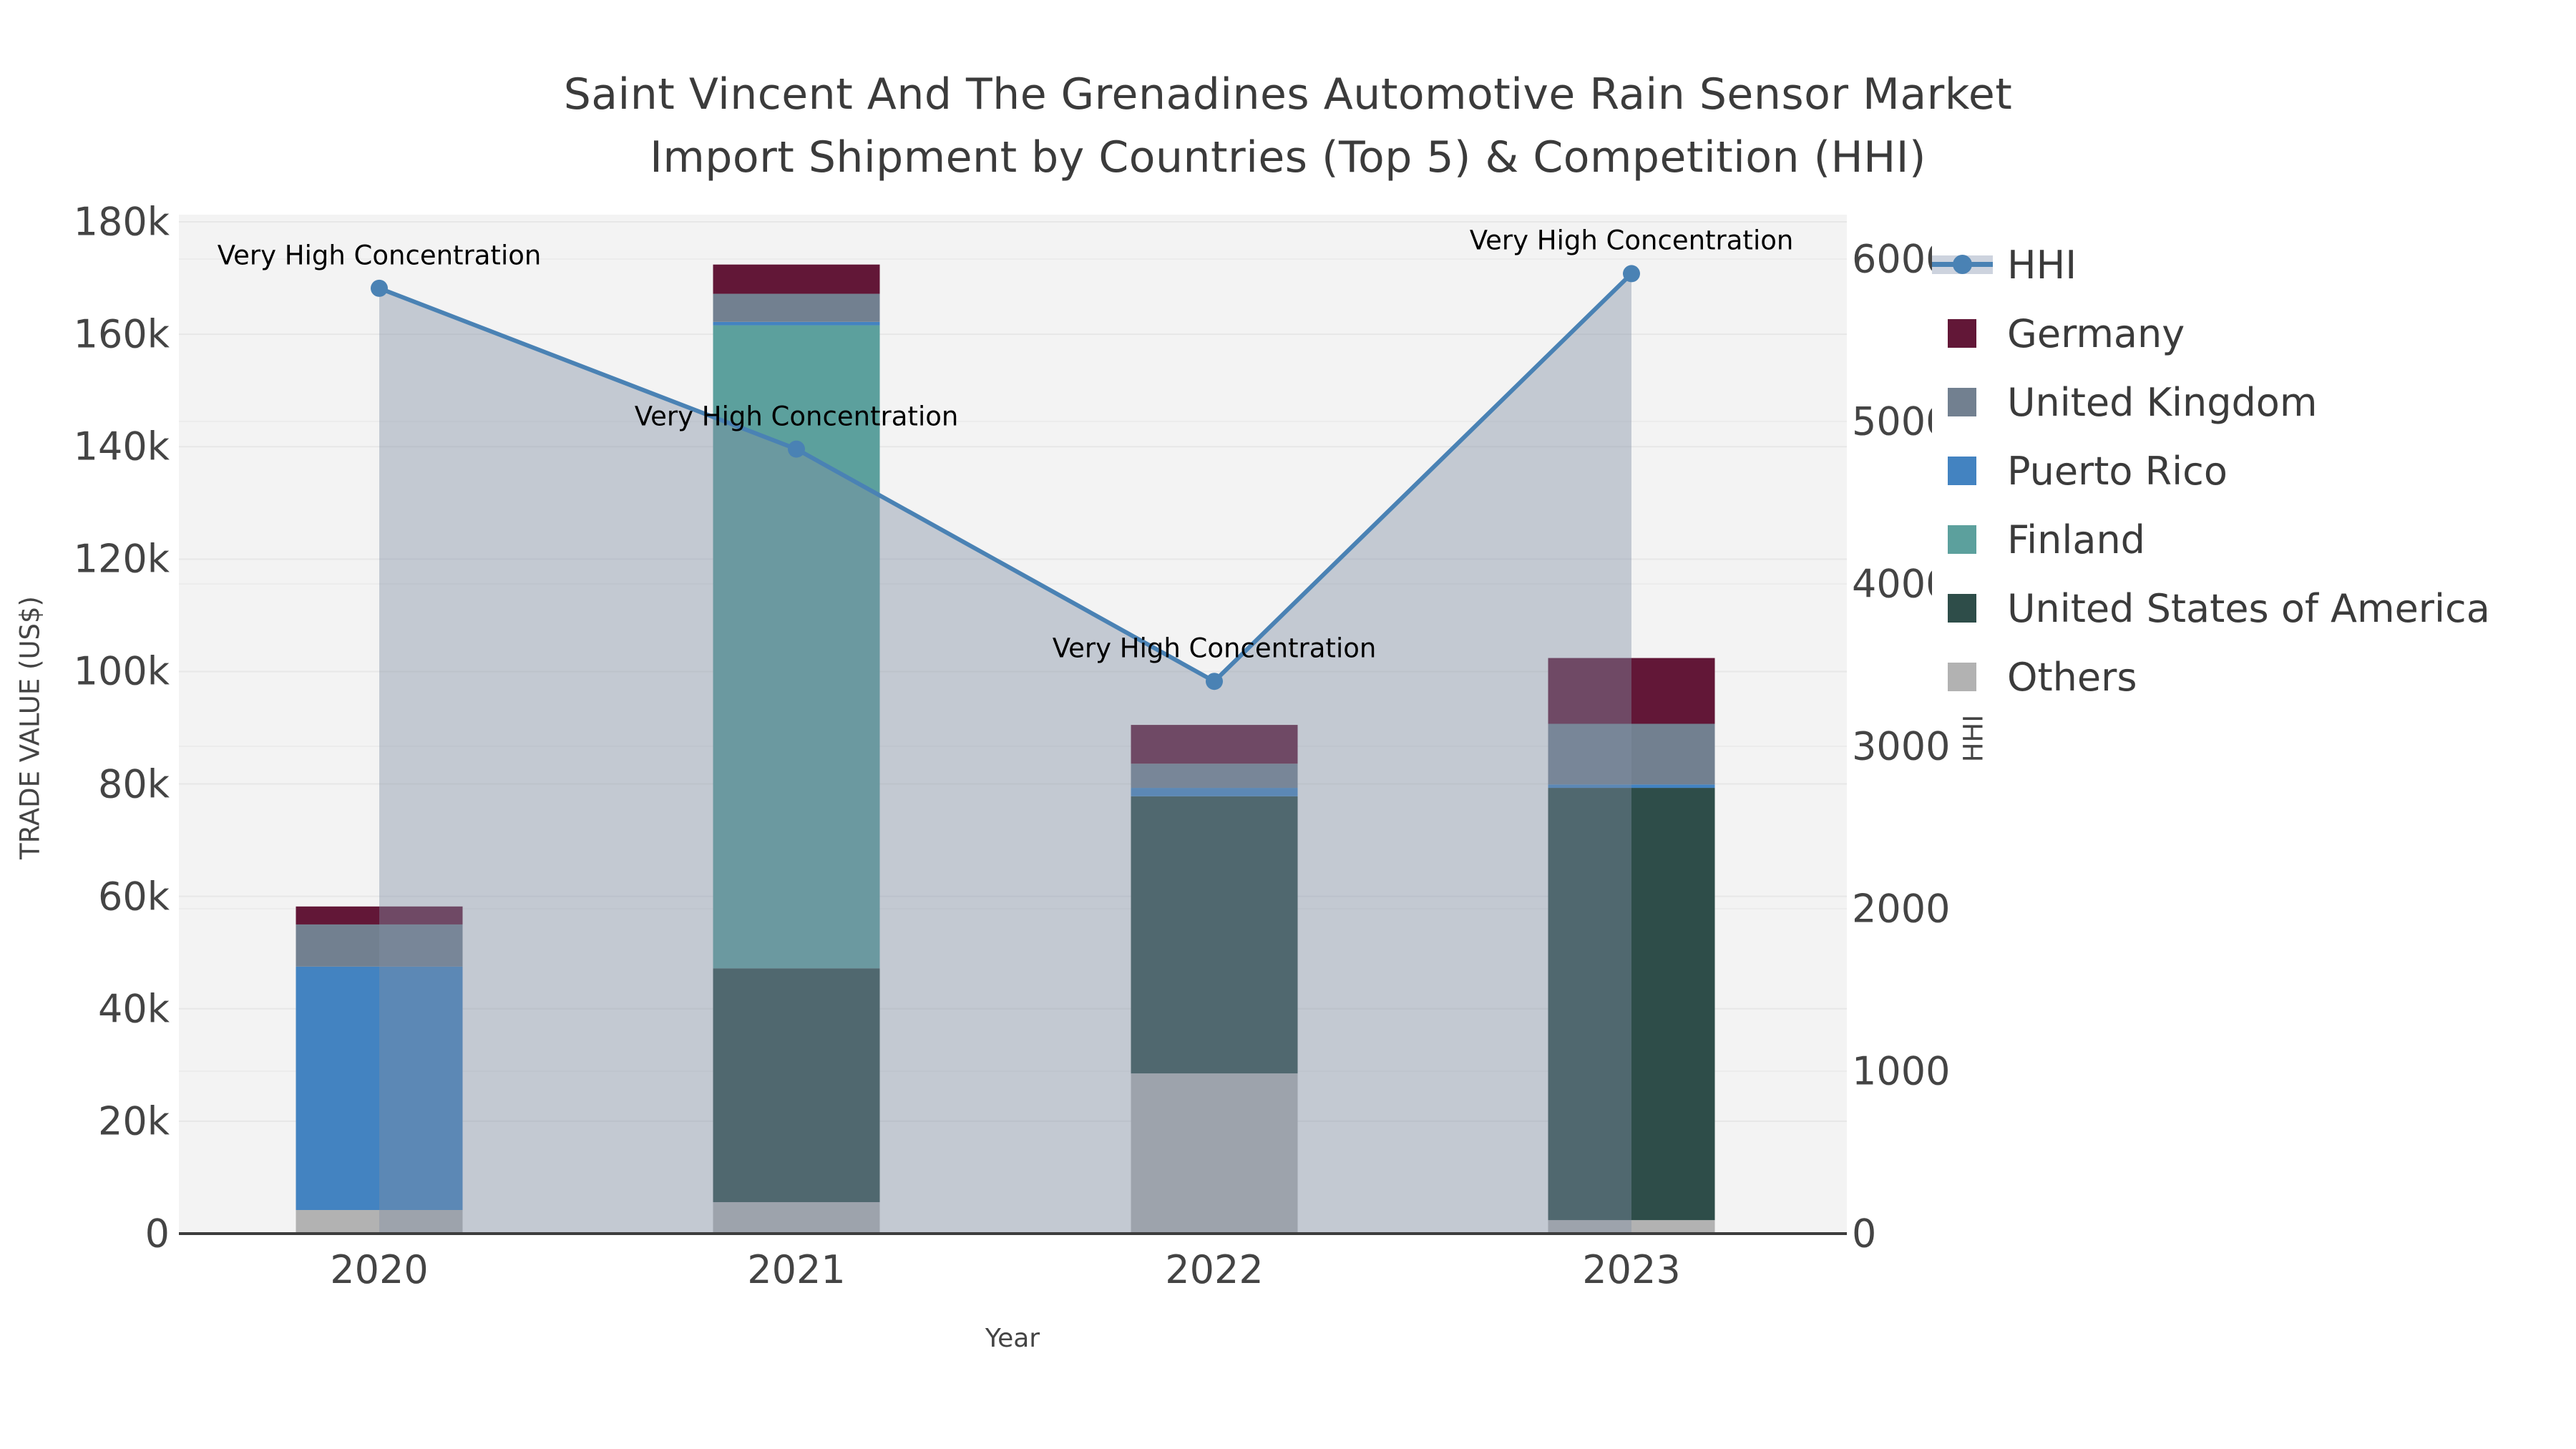 The width and height of the screenshot is (2576, 1449). Describe the element at coordinates (1631, 240) in the screenshot. I see `annotation-2023: Very High Concentration` at that location.